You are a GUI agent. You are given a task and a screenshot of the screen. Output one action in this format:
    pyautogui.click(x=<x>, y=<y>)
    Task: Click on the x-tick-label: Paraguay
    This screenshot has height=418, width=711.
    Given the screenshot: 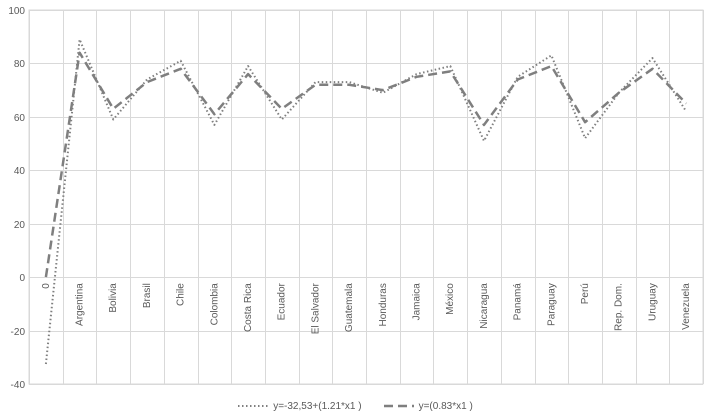 What is the action you would take?
    pyautogui.click(x=551, y=304)
    